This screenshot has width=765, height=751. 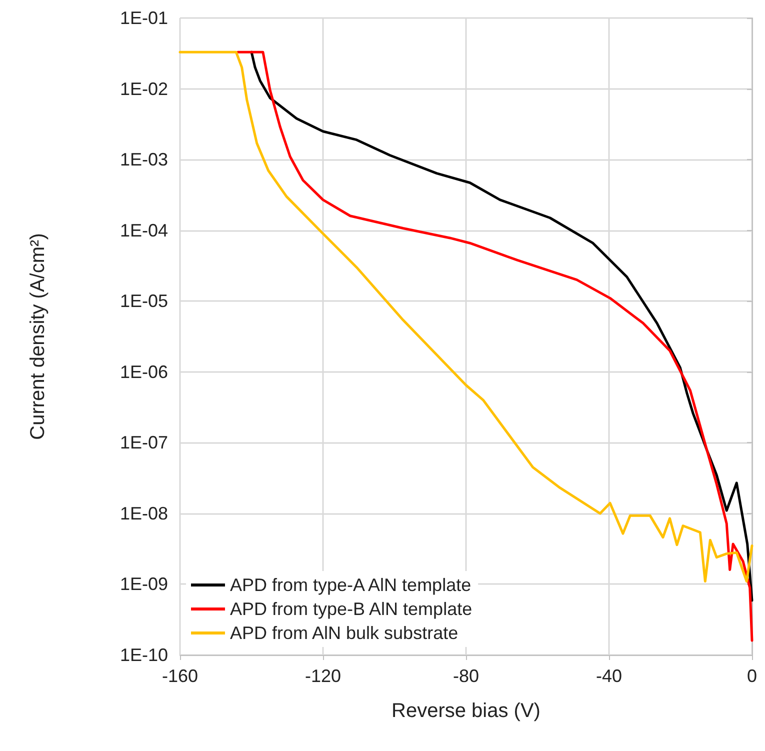 I want to click on y-tick-label: 1E-08, so click(x=144, y=513).